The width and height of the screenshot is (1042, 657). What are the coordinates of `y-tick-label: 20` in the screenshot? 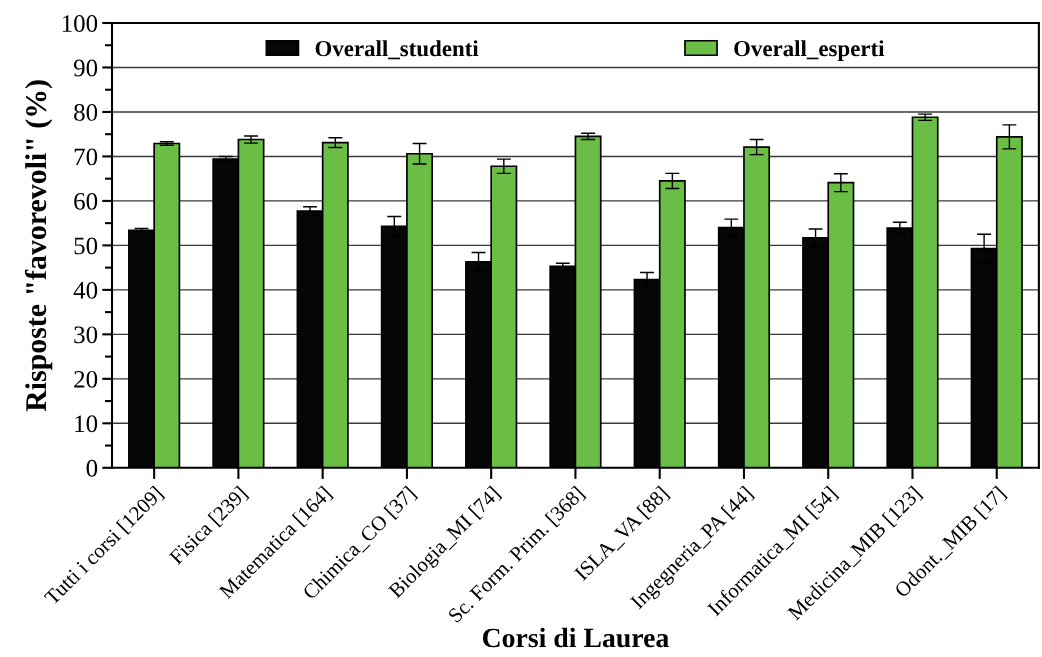 It's located at (86, 379).